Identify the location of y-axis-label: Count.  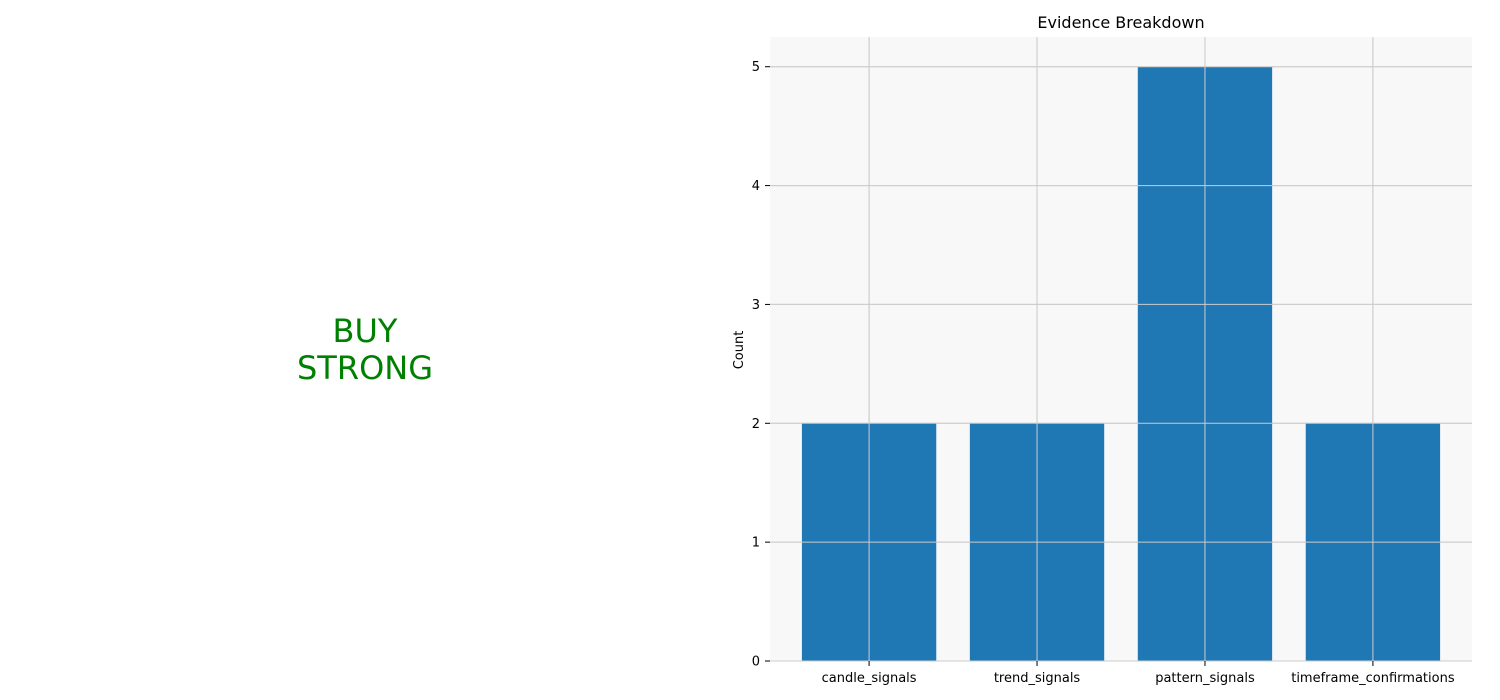
(739, 350).